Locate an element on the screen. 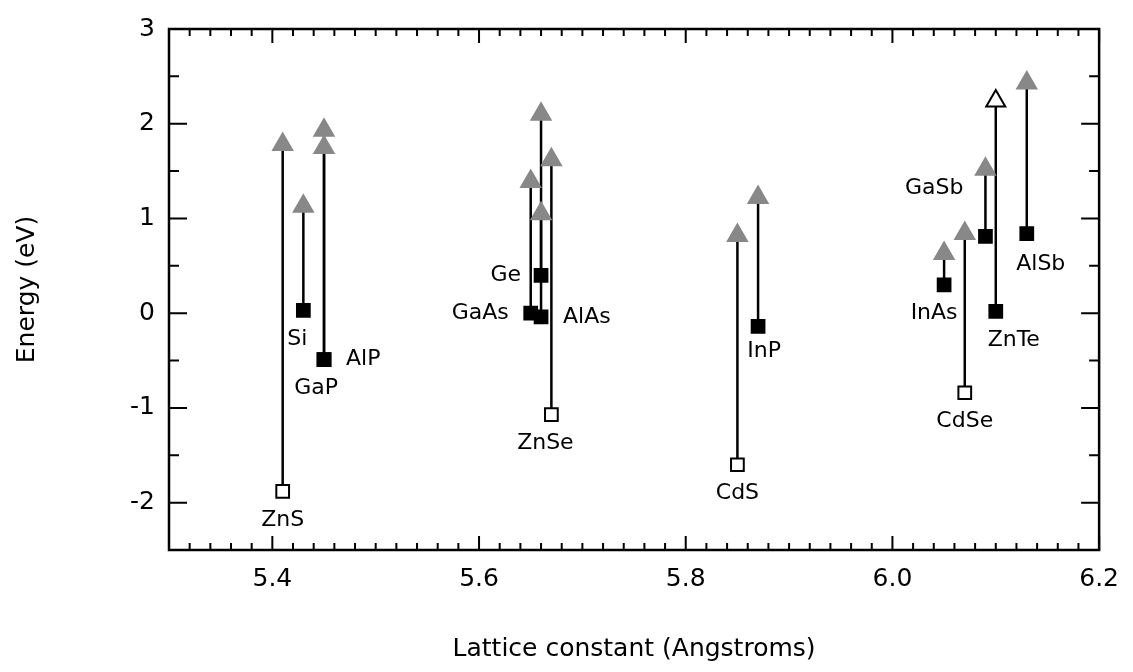  y-tick-label: 3 is located at coordinates (147, 27).